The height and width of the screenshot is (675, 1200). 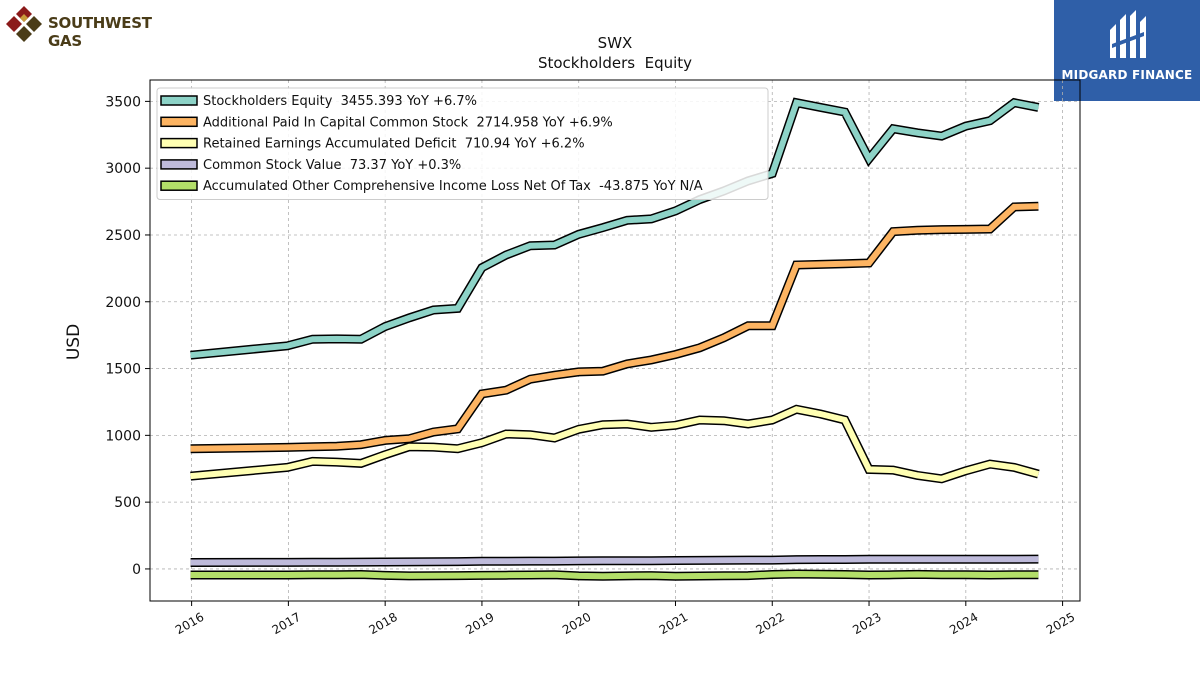 I want to click on x-tick-label: 2017, so click(x=286, y=623).